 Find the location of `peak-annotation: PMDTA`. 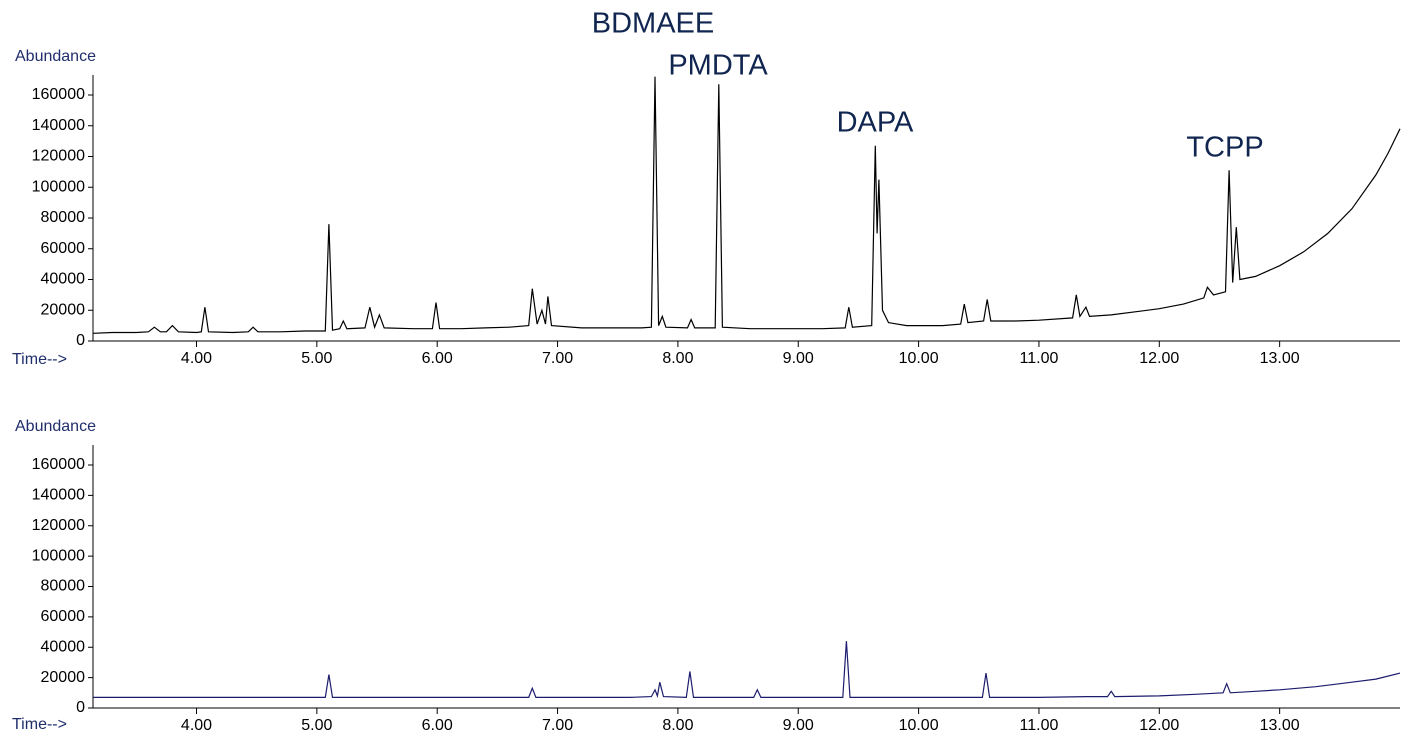

peak-annotation: PMDTA is located at coordinates (718, 66).